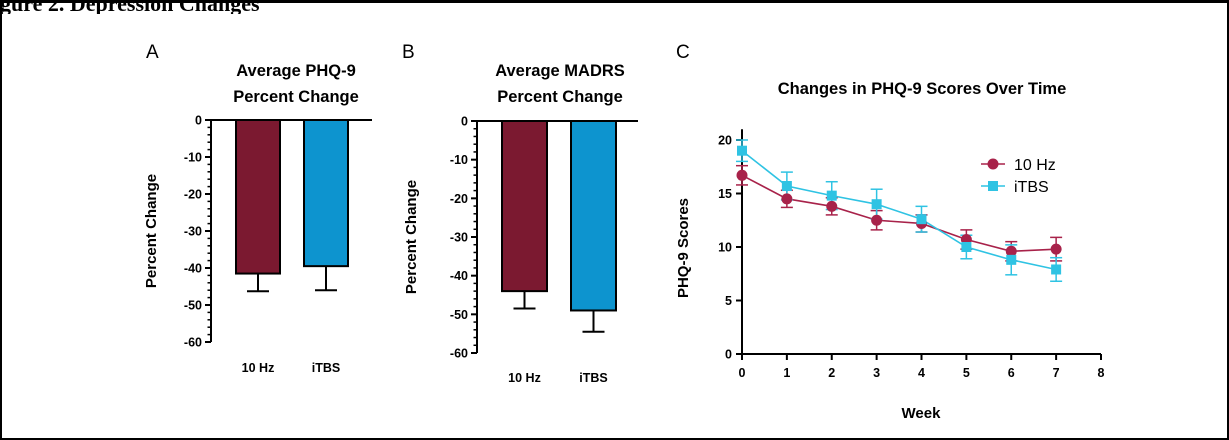  What do you see at coordinates (922, 89) in the screenshot?
I see `chart-title: Changes in PHQ-9 Scores Over Time` at bounding box center [922, 89].